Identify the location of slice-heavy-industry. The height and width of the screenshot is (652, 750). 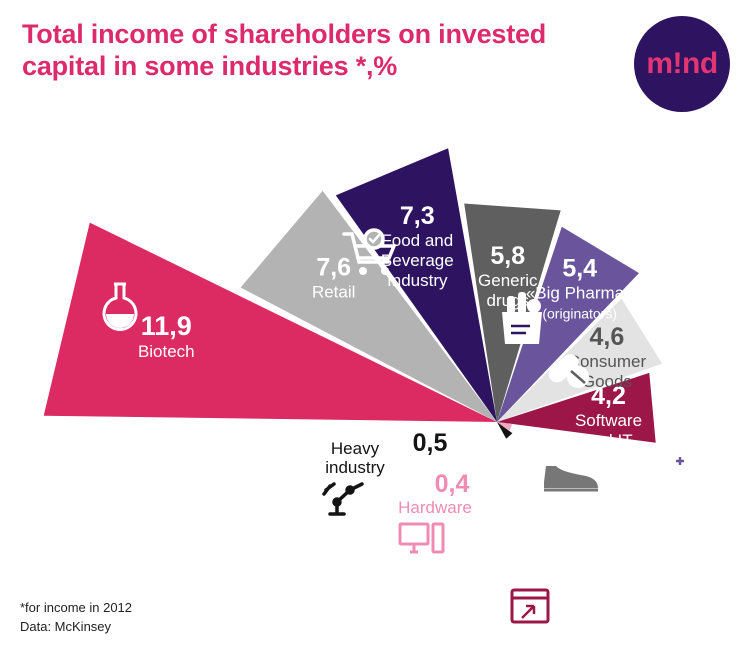
(505, 430).